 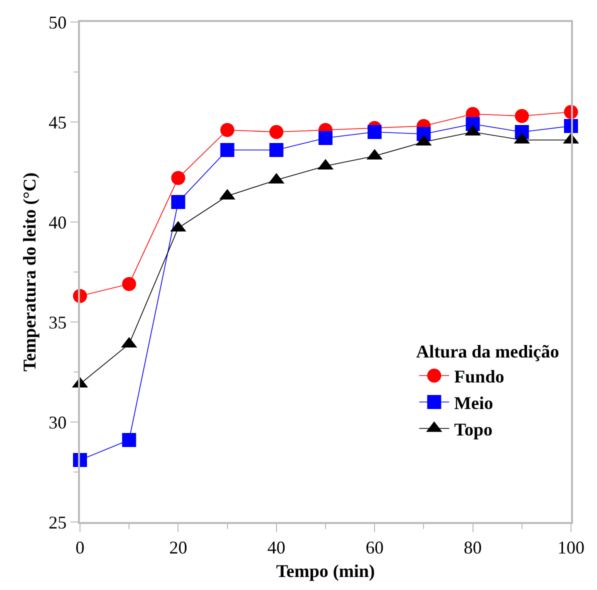 I want to click on x-tick-label: 20, so click(x=178, y=547).